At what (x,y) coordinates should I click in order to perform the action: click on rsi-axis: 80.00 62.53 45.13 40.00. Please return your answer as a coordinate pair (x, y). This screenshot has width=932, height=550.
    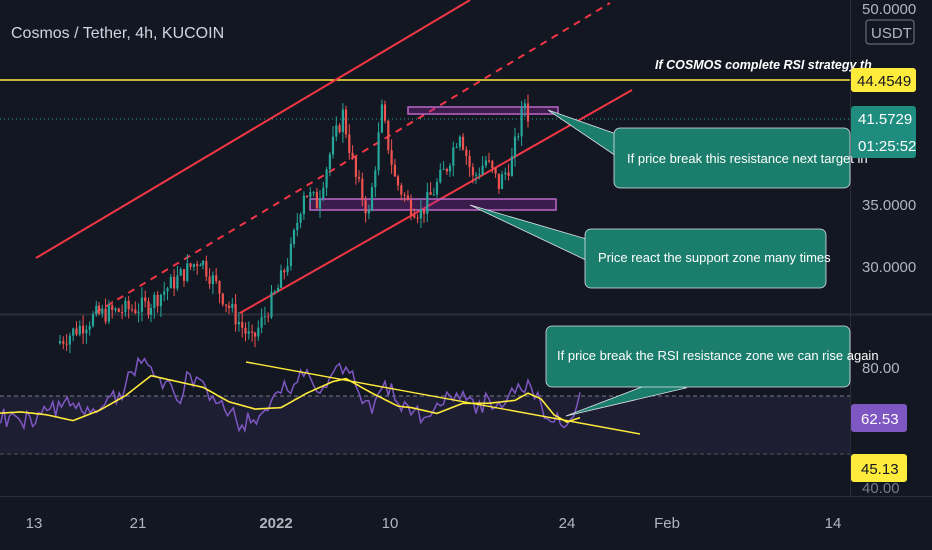
    Looking at the image, I should click on (879, 428).